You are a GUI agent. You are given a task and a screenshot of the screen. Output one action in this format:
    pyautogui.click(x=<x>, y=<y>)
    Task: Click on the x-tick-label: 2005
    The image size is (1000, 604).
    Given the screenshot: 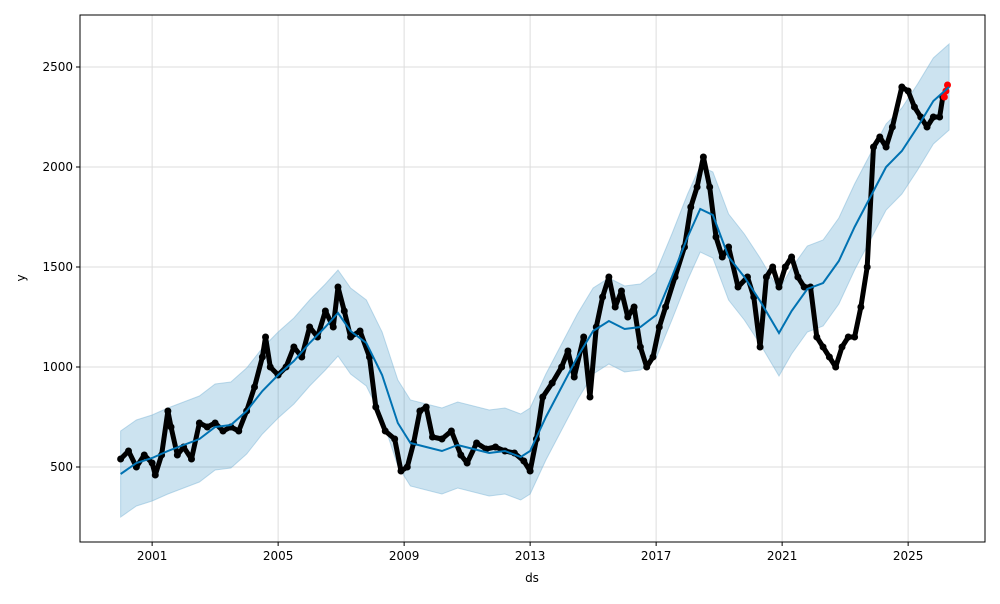 What is the action you would take?
    pyautogui.click(x=278, y=556)
    